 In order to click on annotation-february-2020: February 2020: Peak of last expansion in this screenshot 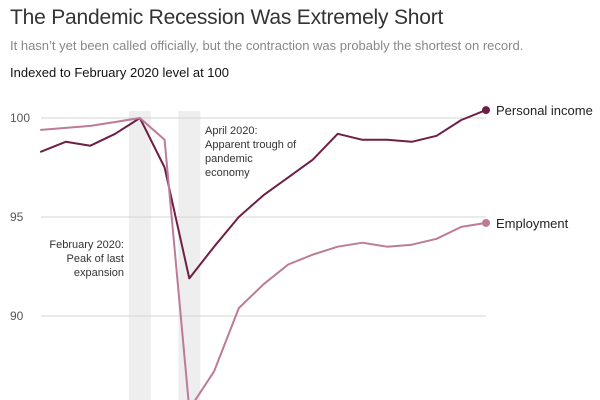, I will do `click(86, 259)`.